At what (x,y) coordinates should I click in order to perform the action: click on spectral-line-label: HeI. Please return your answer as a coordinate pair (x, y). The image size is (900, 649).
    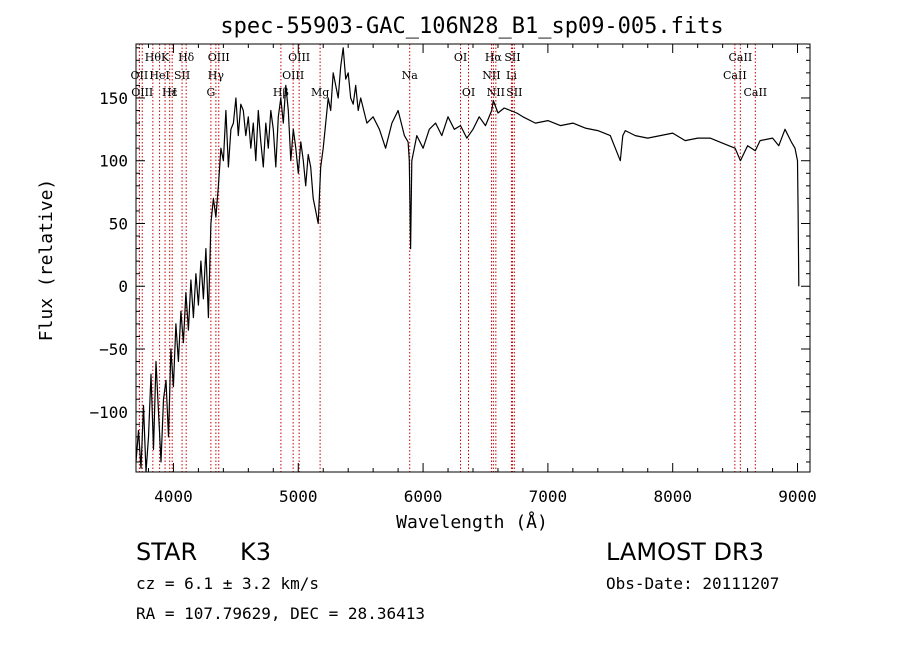
    Looking at the image, I should click on (159, 75).